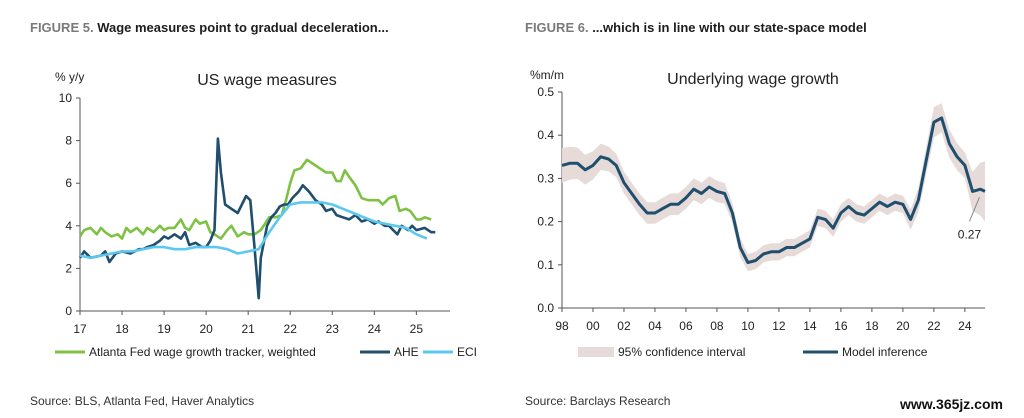 The width and height of the screenshot is (1024, 418). I want to click on y-tick-label: 0.1, so click(545, 265).